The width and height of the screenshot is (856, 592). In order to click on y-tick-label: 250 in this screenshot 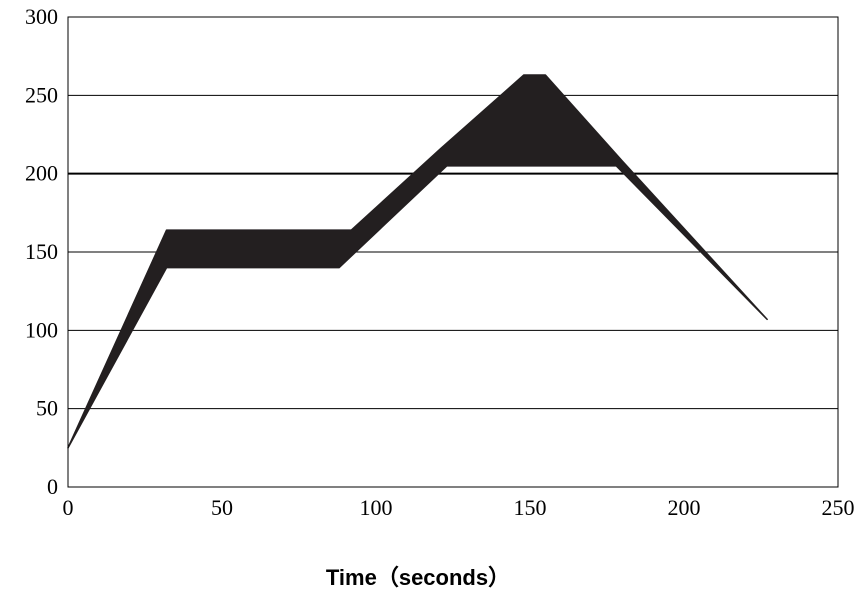, I will do `click(41, 94)`.